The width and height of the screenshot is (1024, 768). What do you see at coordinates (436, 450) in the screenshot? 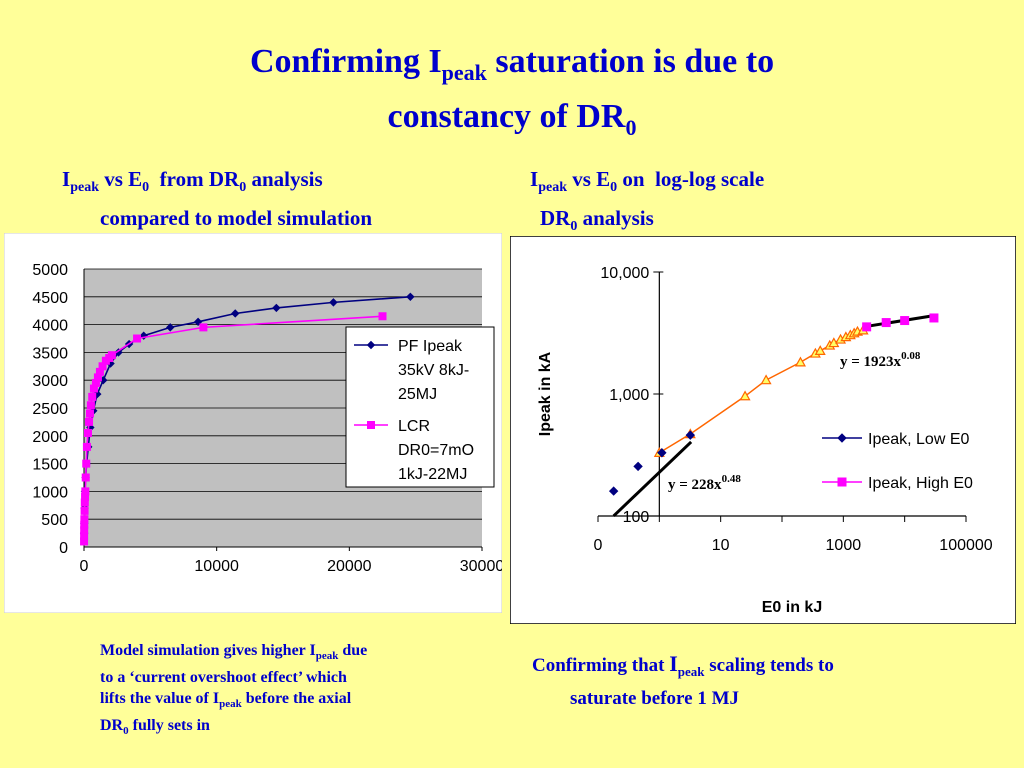
I see `legend-entry: DR0=7mO` at bounding box center [436, 450].